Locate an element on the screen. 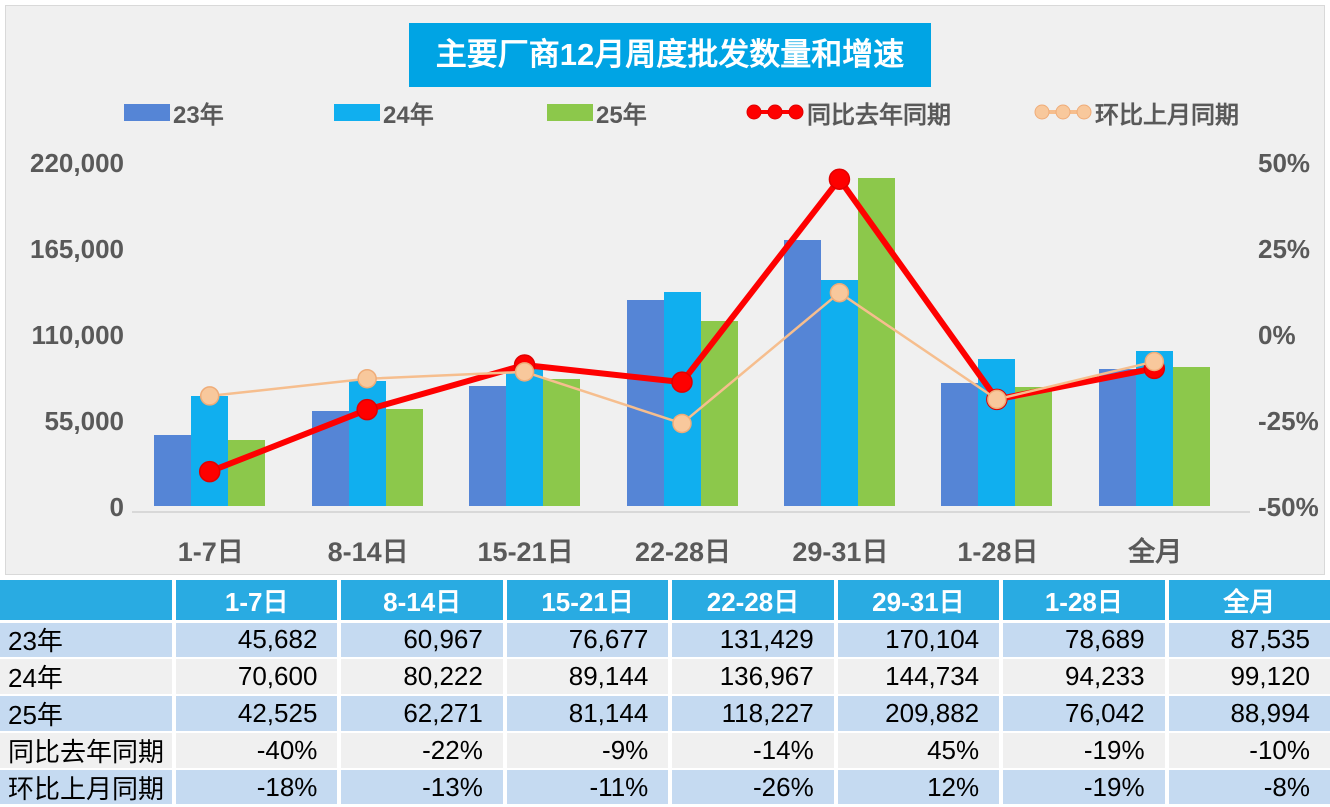 This screenshot has width=1330, height=807. table-cell-环比上月同期-22-28日: -26% is located at coordinates (753, 787).